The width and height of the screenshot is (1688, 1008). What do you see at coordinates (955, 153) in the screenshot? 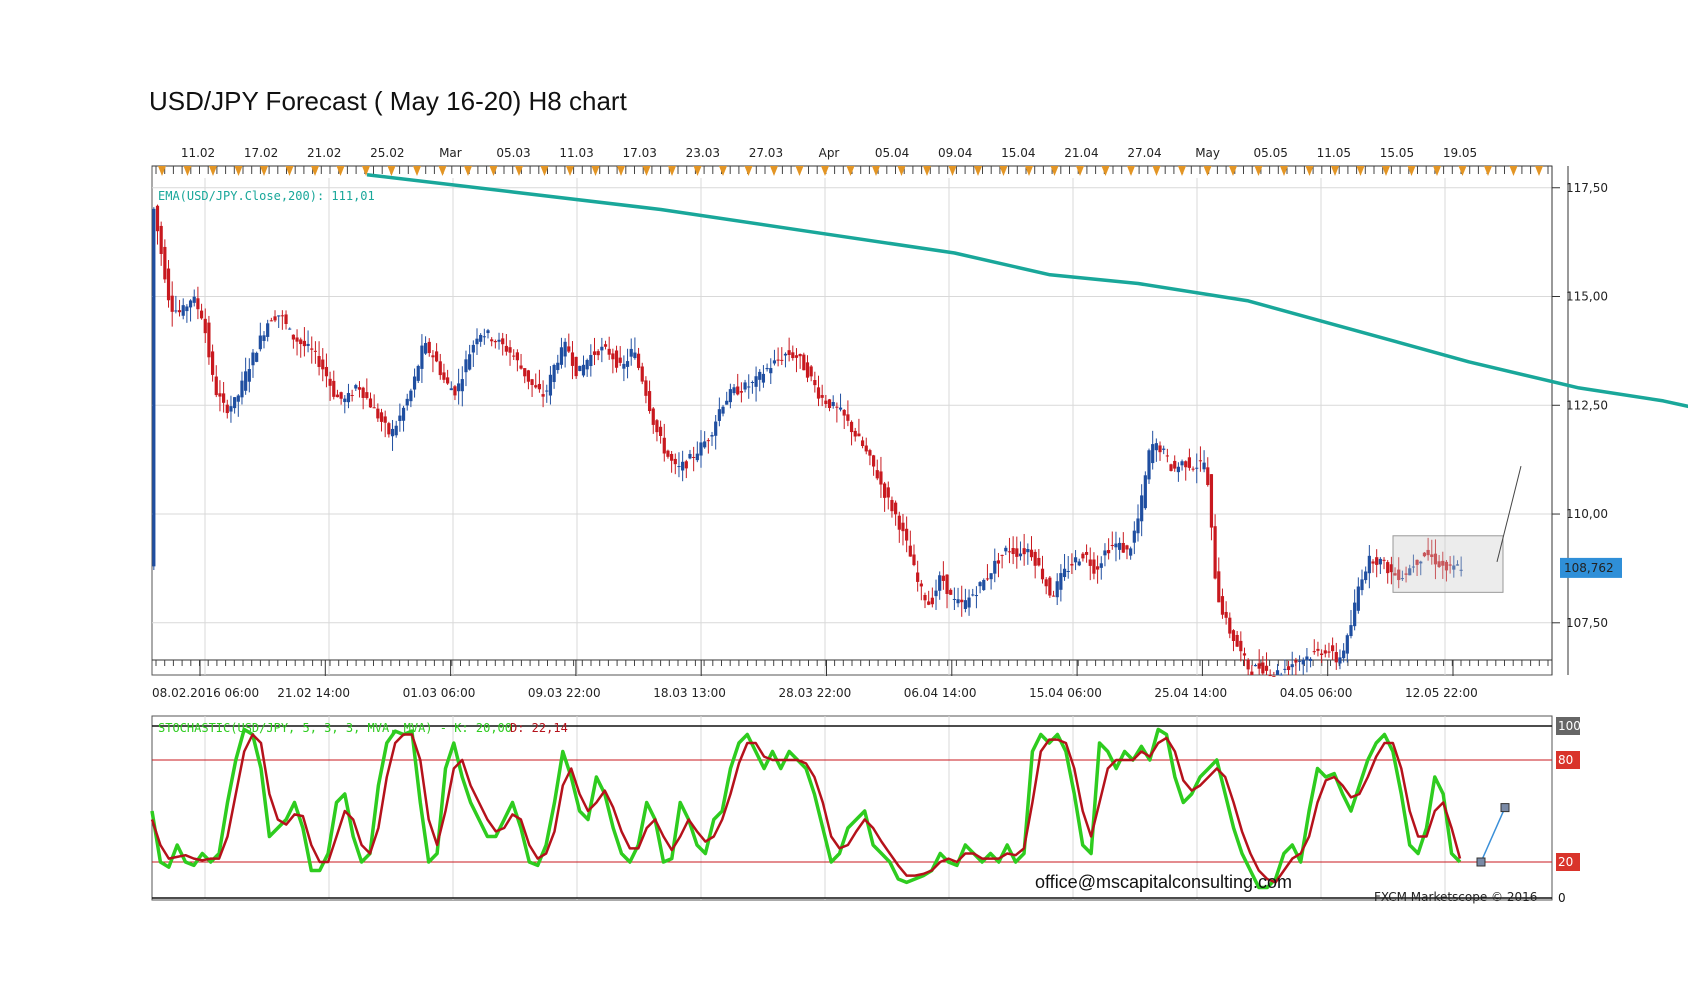
I see `top-axis-label: 09.04` at bounding box center [955, 153].